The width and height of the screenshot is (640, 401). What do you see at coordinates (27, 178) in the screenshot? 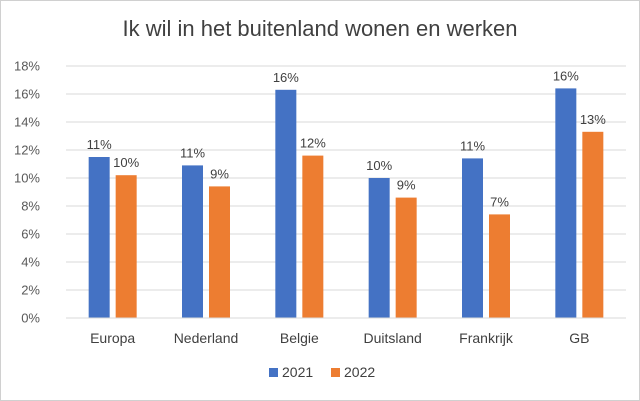
I see `y-tick-label: 10%` at bounding box center [27, 178].